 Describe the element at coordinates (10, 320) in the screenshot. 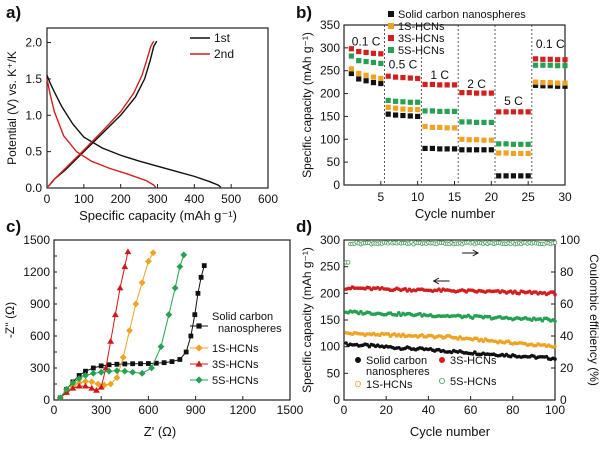

I see `y-axis-label: -Z'' (Ω)` at that location.